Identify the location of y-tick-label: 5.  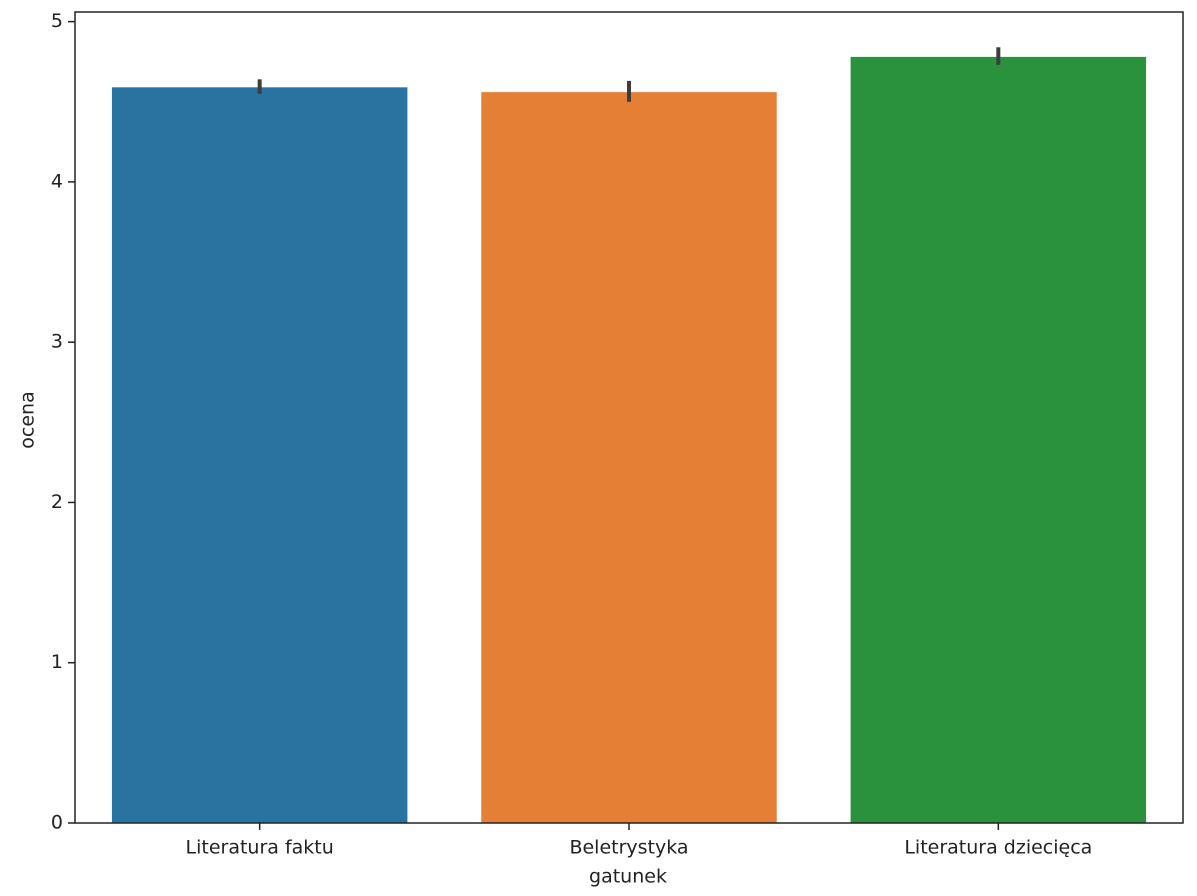
(57, 21).